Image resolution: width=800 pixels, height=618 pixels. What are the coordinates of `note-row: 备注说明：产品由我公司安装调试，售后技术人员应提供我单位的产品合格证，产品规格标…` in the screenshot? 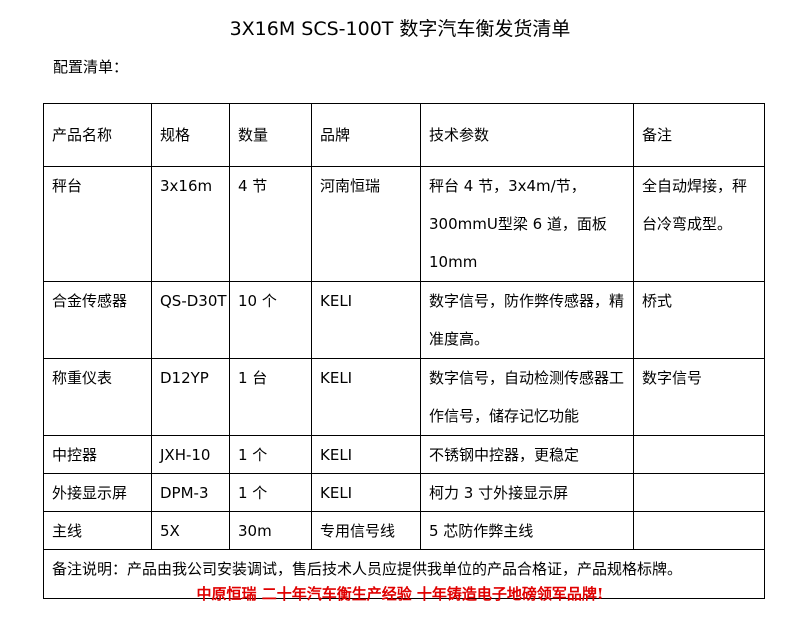 It's located at (404, 574).